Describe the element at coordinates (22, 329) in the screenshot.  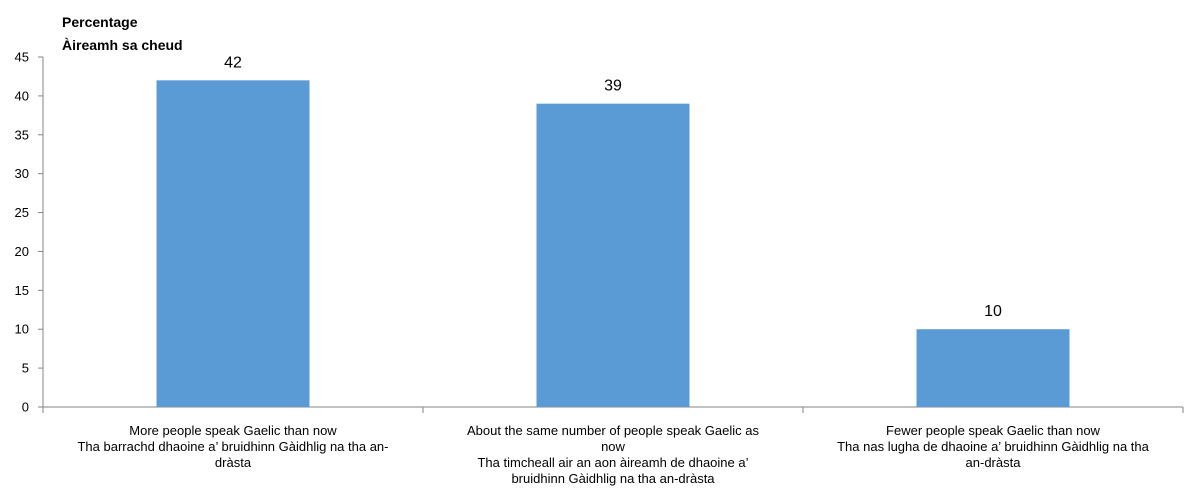
I see `y-tick-label: 10` at that location.